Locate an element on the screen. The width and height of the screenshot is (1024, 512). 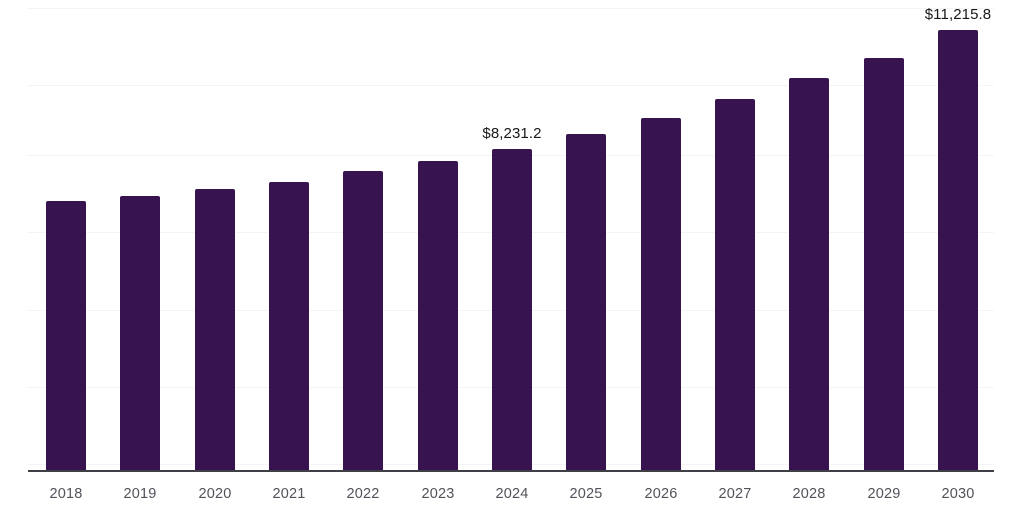
tick-label-2019: 2019 is located at coordinates (140, 494).